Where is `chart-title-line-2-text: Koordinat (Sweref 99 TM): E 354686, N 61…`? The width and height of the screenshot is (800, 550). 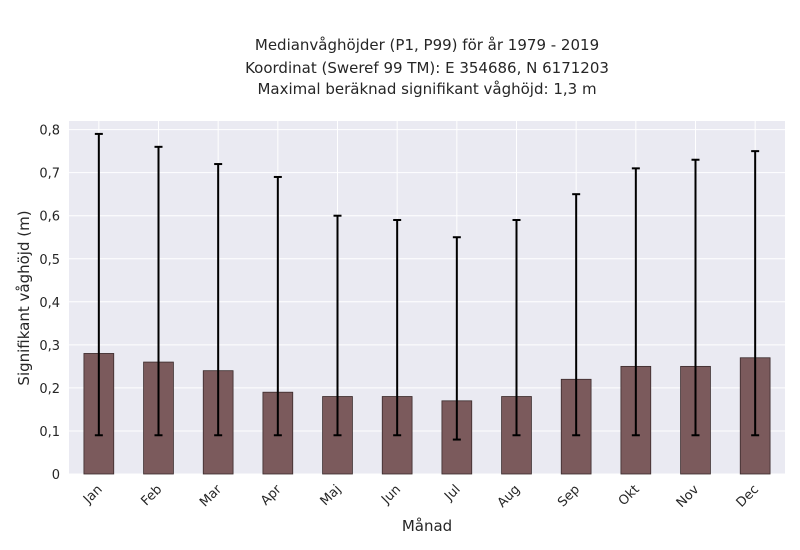
chart-title-line-2-text: Koordinat (Sweref 99 TM): E 354686, N 61… is located at coordinates (427, 68).